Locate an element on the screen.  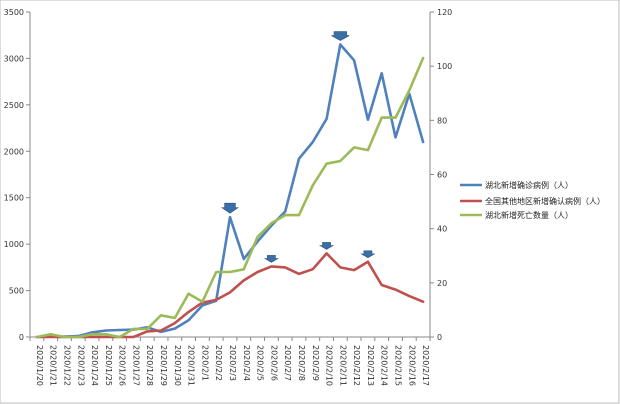
x-tick-label: 2020/2/16 is located at coordinates (411, 365).